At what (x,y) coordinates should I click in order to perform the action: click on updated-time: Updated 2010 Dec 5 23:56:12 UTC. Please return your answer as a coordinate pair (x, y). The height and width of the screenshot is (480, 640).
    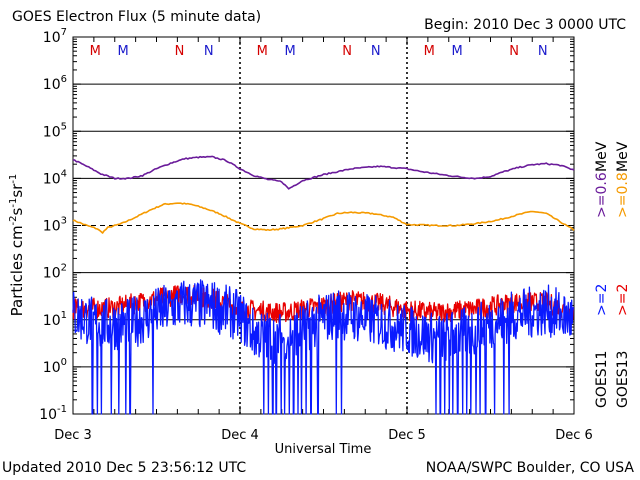
    Looking at the image, I should click on (124, 468).